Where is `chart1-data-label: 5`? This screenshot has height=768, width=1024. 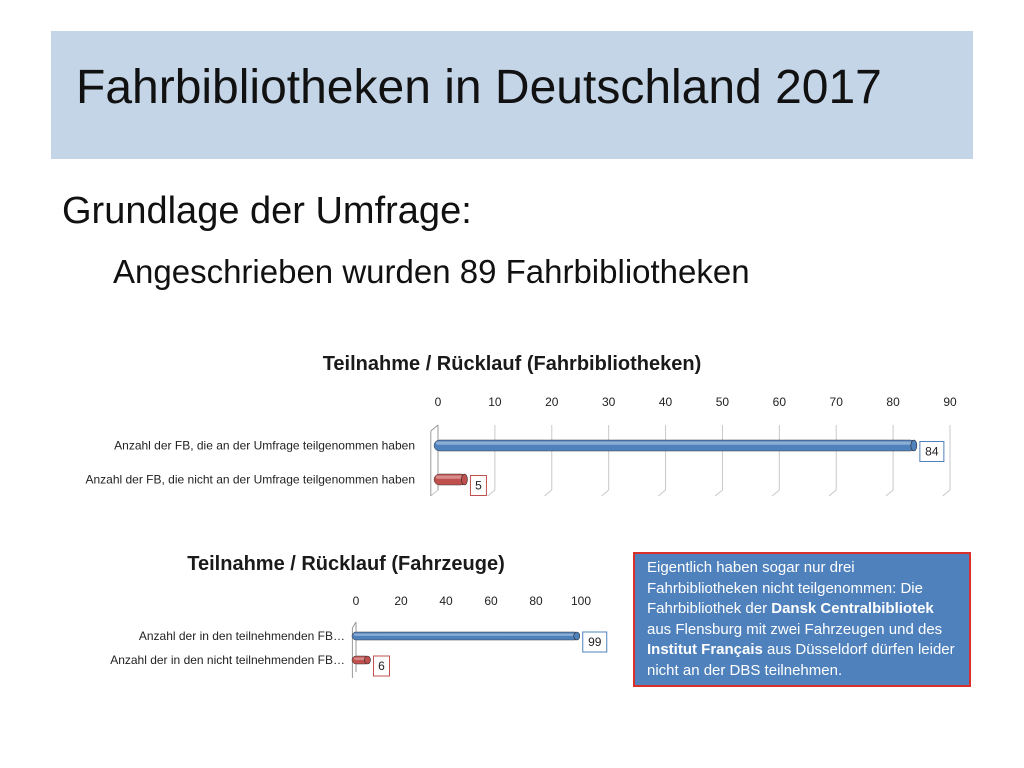
chart1-data-label: 5 is located at coordinates (478, 486).